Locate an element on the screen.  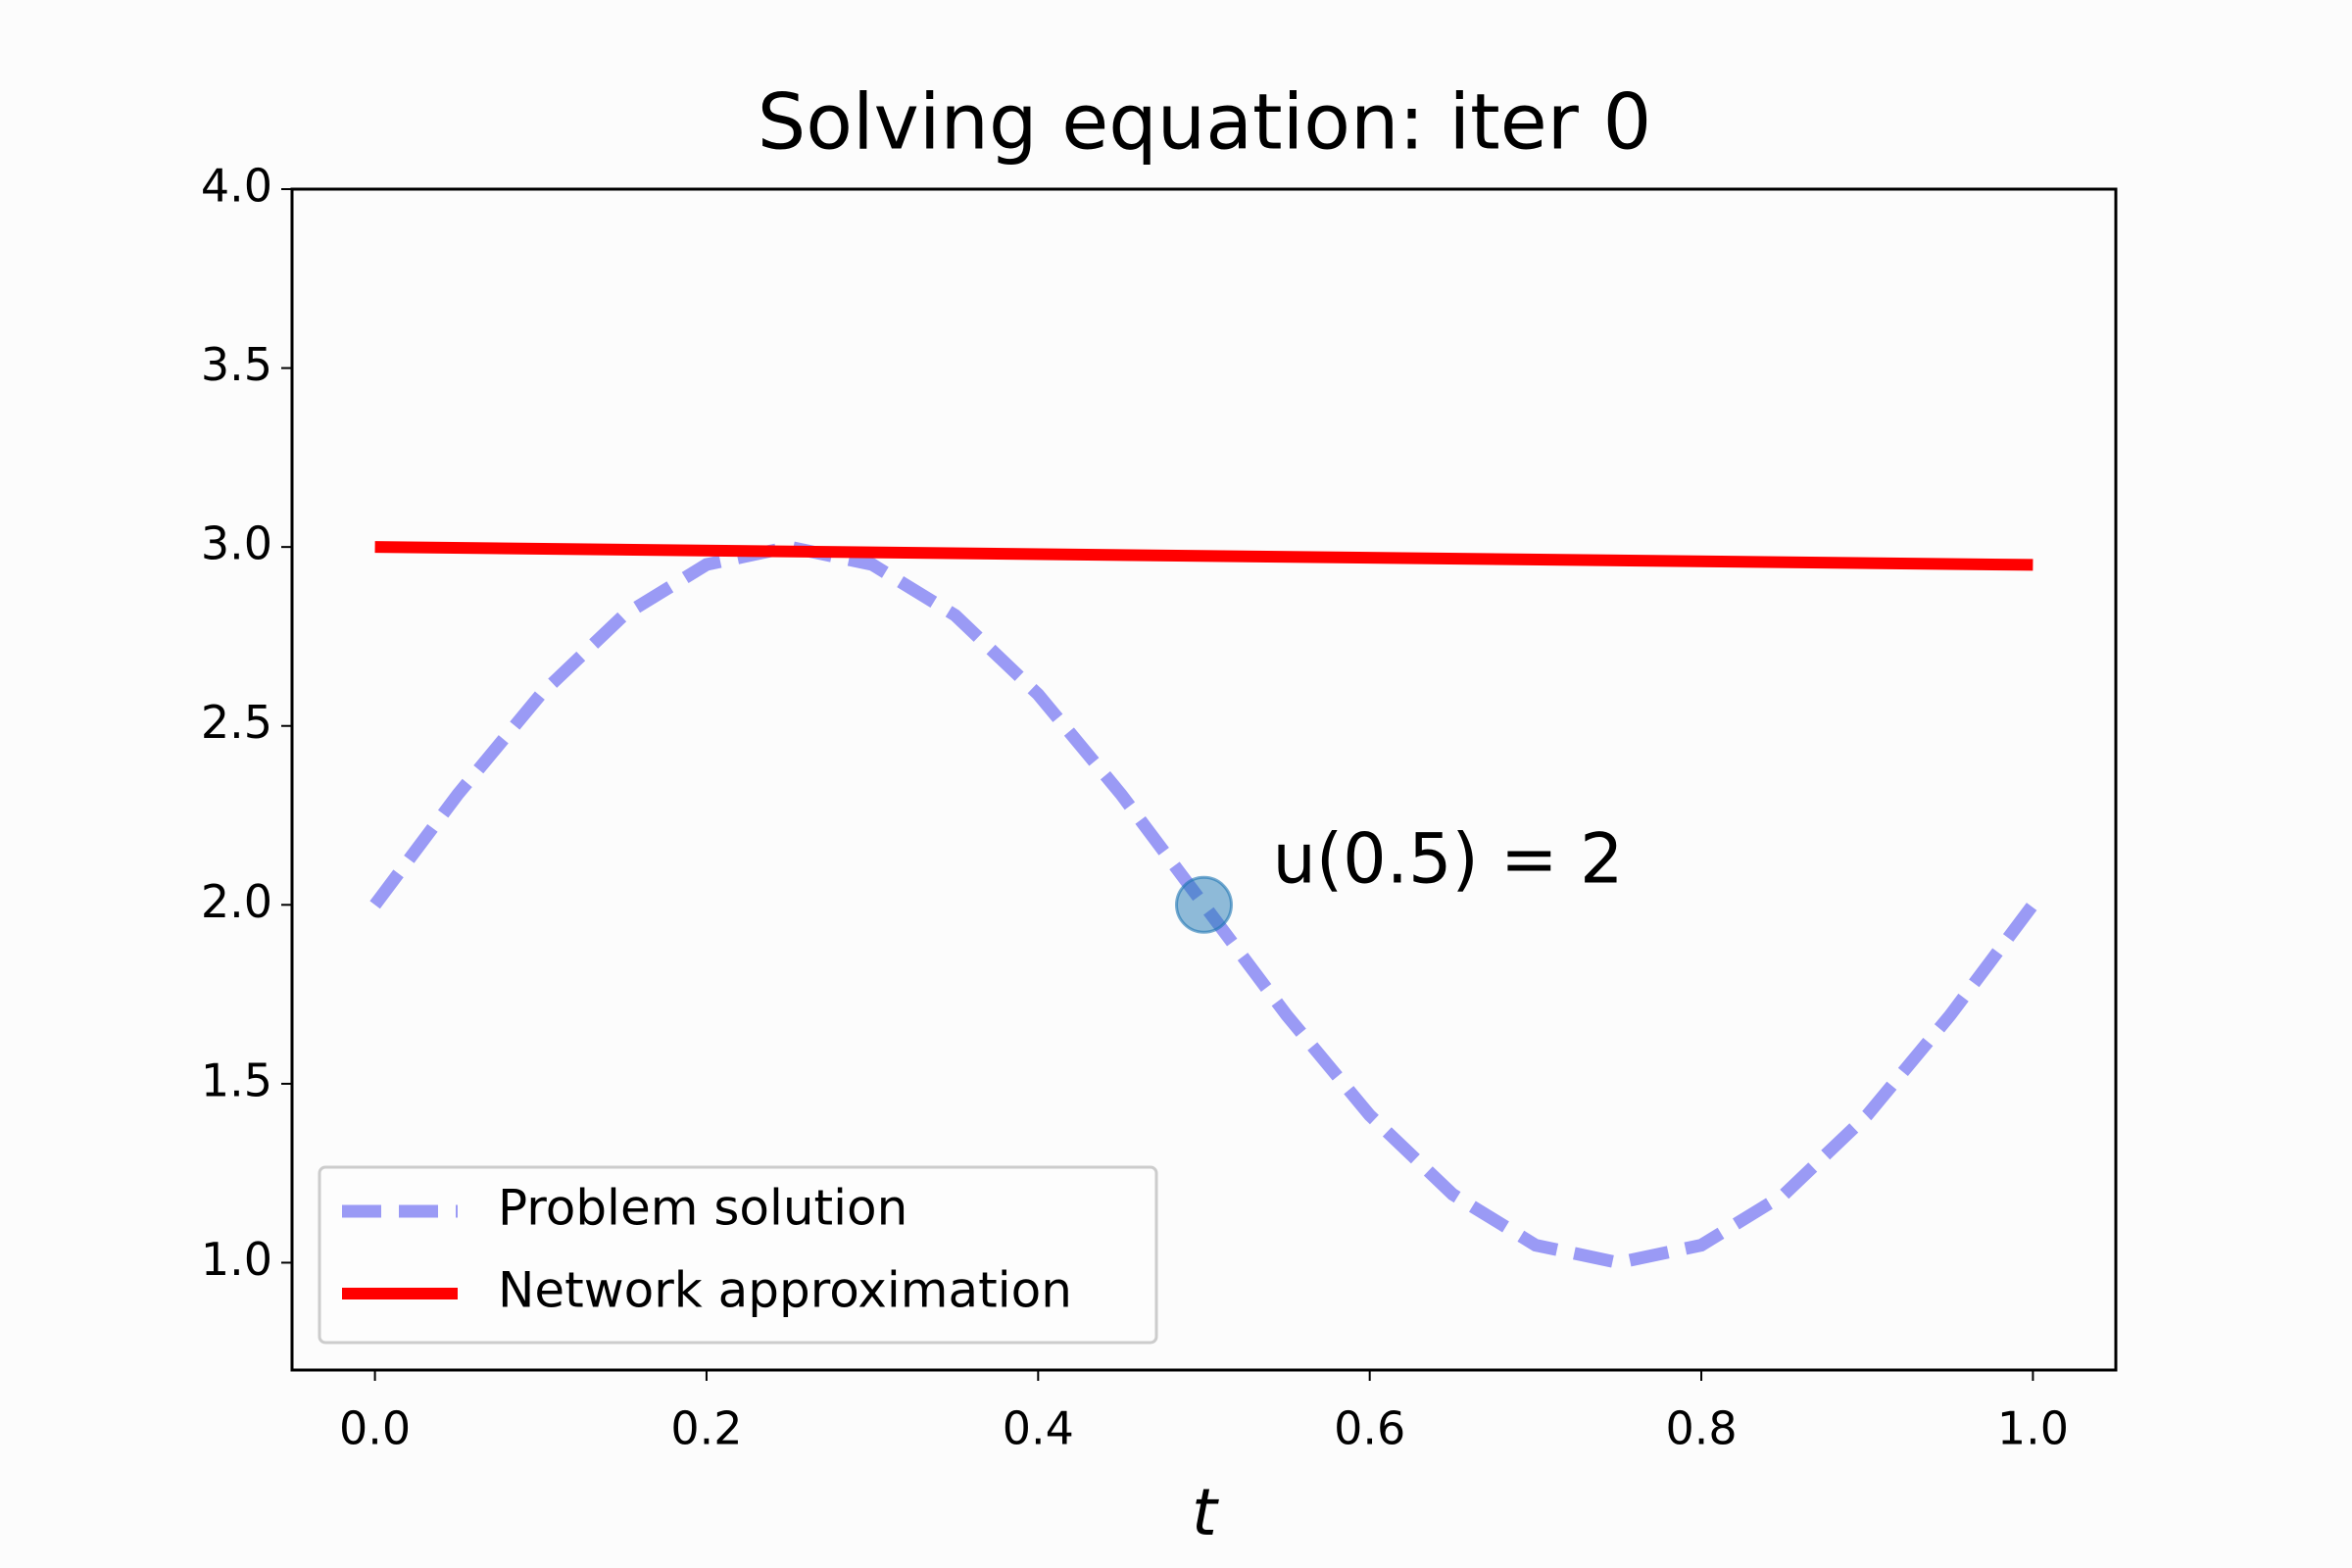
x-axis-label: t is located at coordinates (1205, 1512).